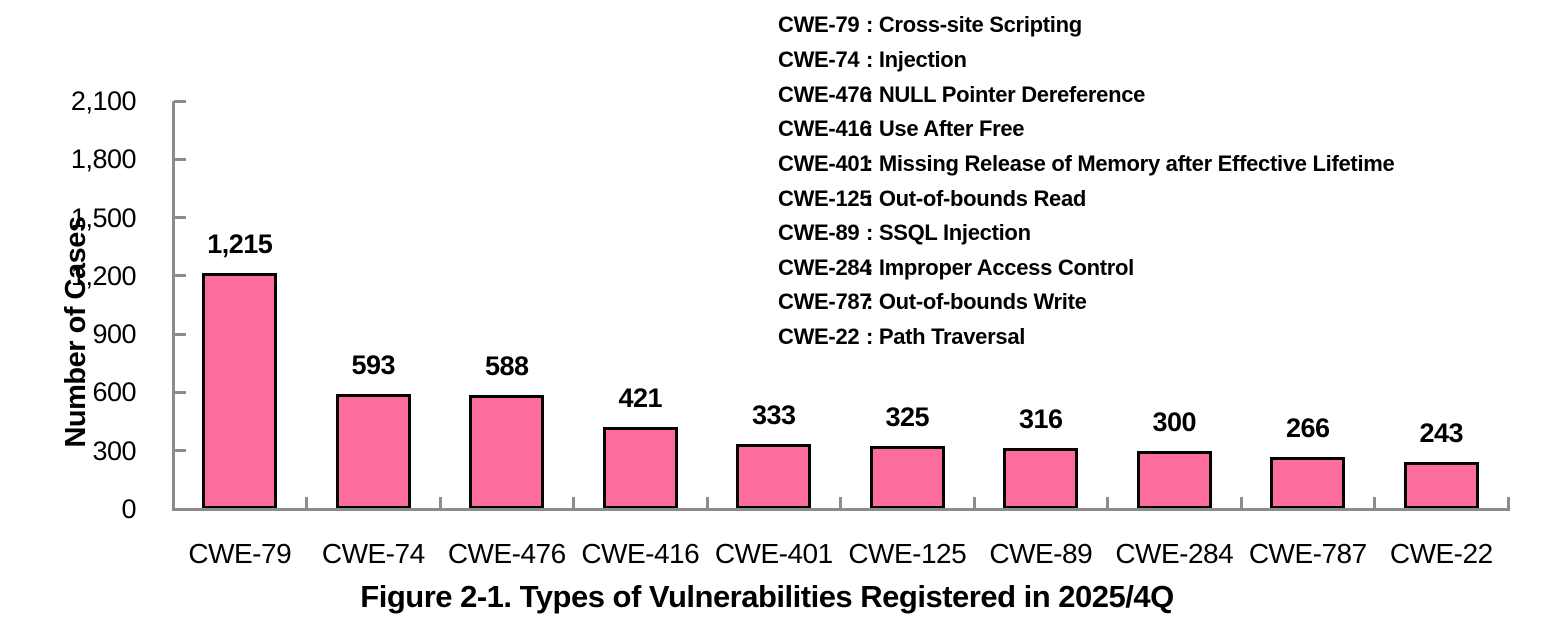 This screenshot has width=1552, height=630. Describe the element at coordinates (819, 337) in the screenshot. I see `legend-code: CWE-22` at that location.